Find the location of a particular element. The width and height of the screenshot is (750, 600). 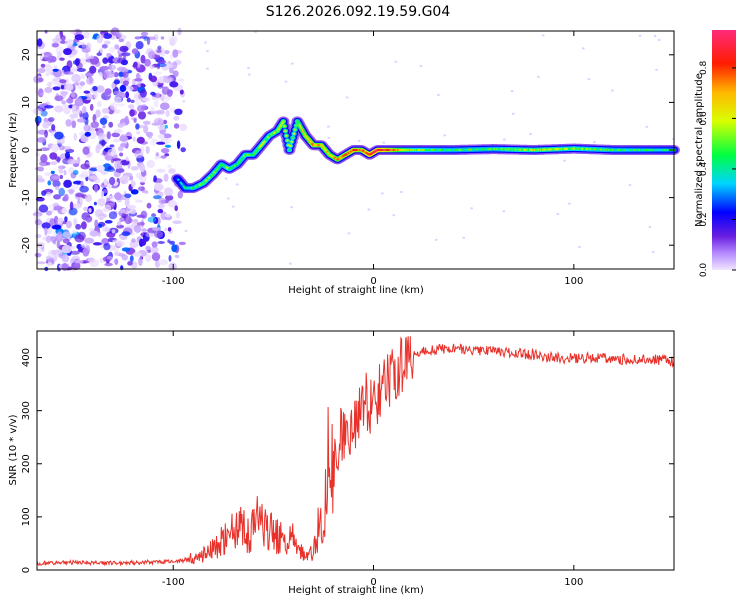

y-tick-label: 0 is located at coordinates (26, 150).